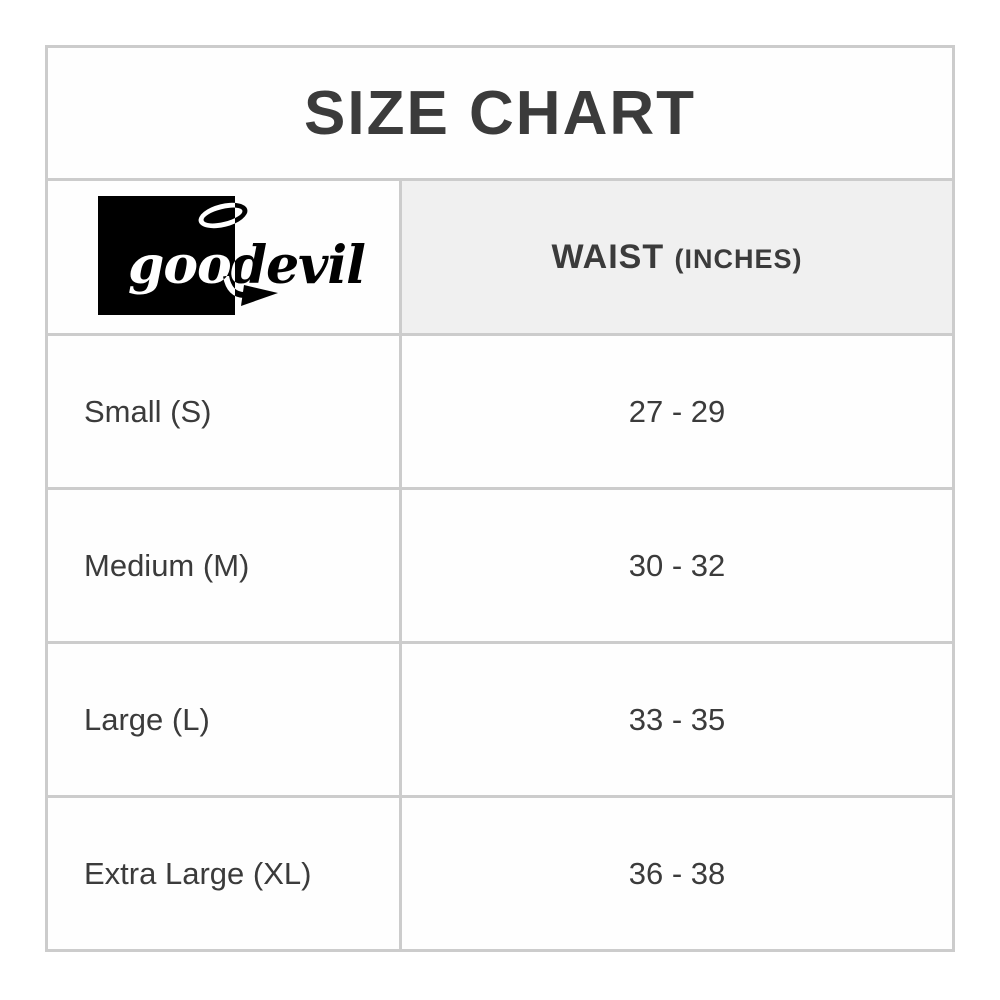 Image resolution: width=1000 pixels, height=1000 pixels. I want to click on goodevil-logo: goodevil, so click(232, 257).